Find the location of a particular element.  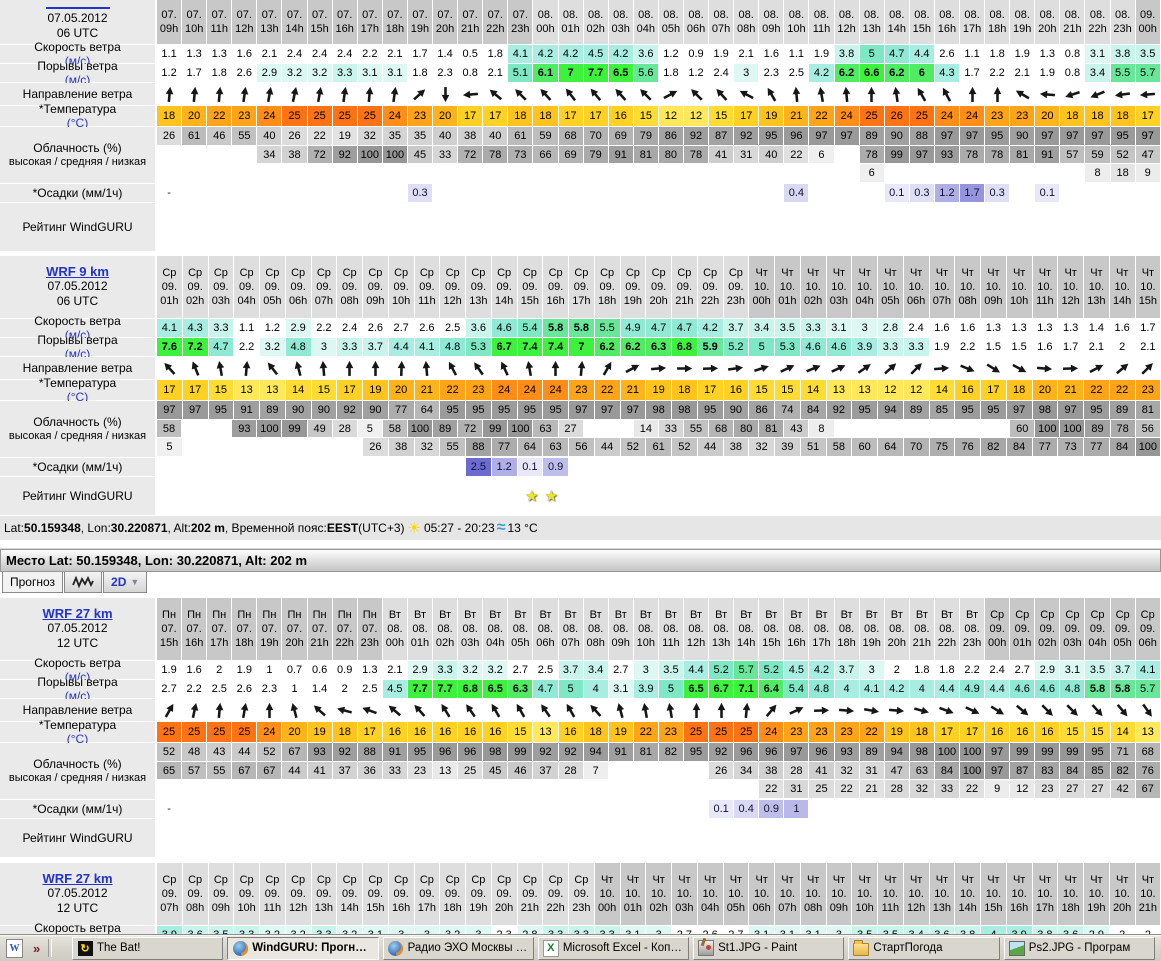

tab-graph is located at coordinates (83, 582).